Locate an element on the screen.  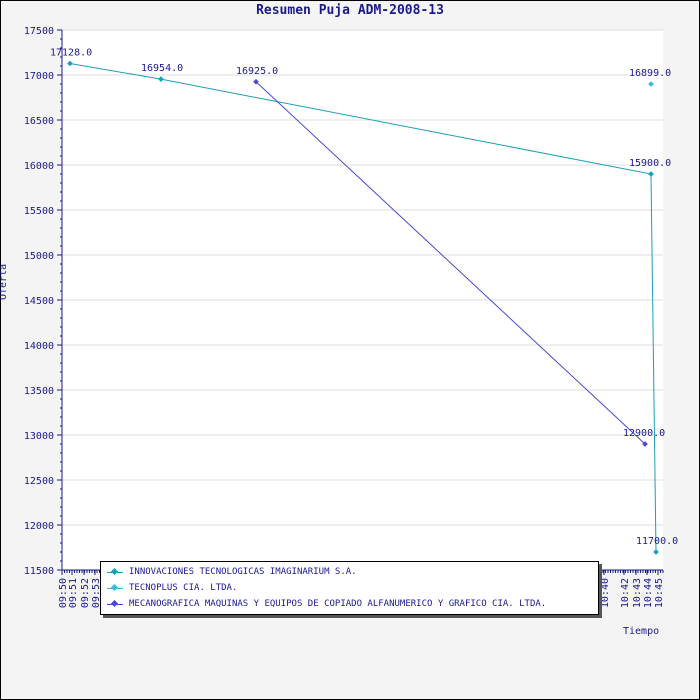
x-tick-label: 10:45 is located at coordinates (659, 593).